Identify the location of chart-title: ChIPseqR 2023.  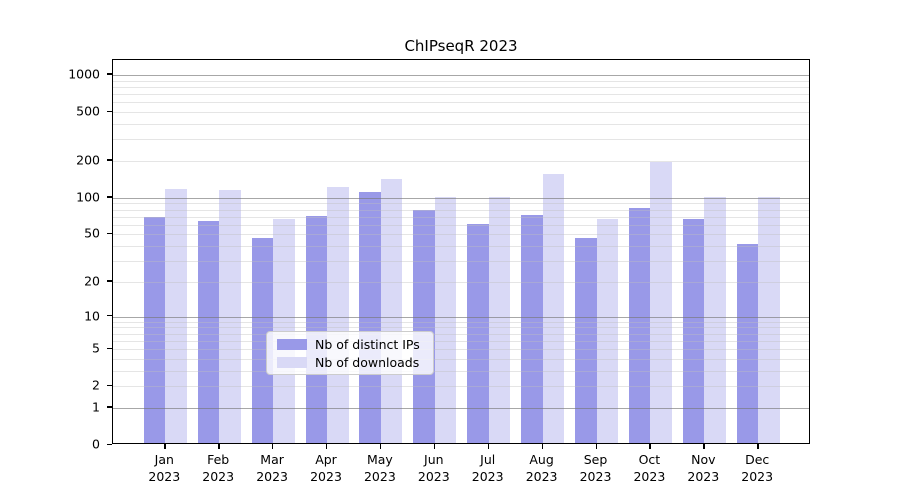
(461, 46).